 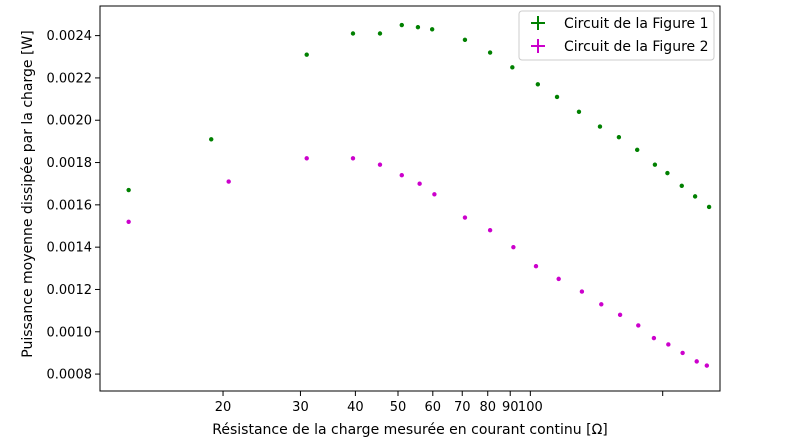 What do you see at coordinates (70, 36) in the screenshot?
I see `y-tick-label: 0.0024` at bounding box center [70, 36].